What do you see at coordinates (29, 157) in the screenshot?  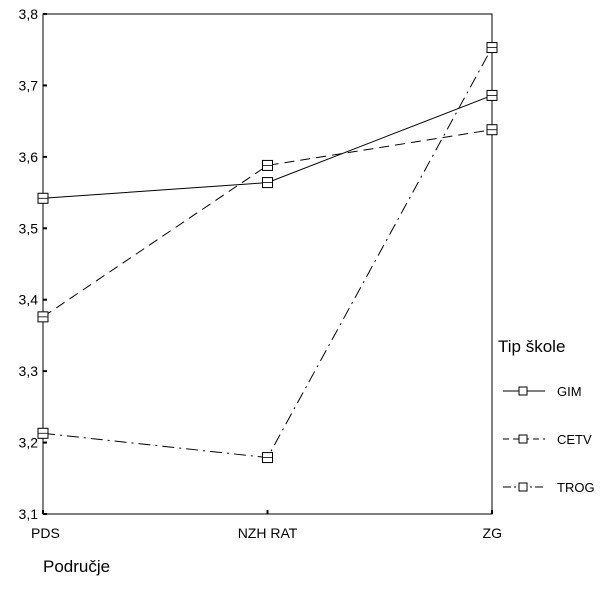 I see `y-tick-label: 3,6` at bounding box center [29, 157].